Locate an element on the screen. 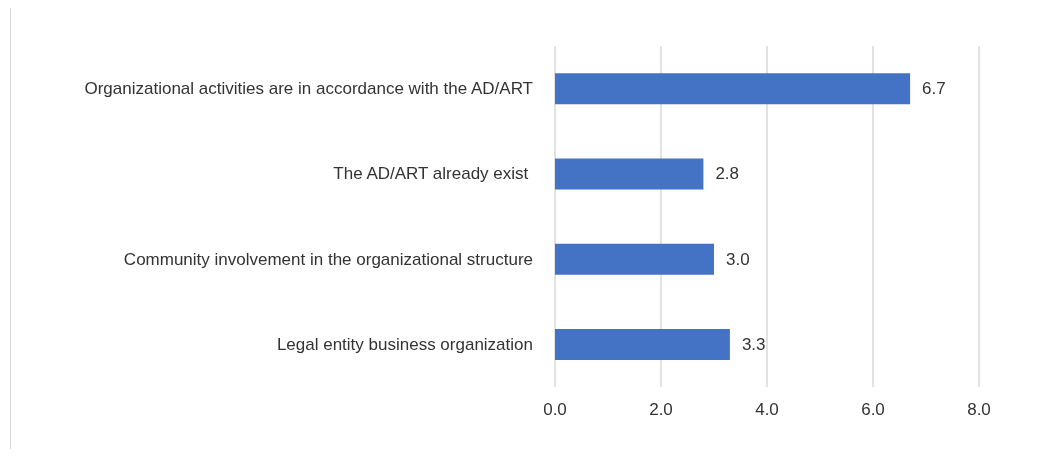 The image size is (1044, 457). y-tick-label: Legal entity business organization is located at coordinates (404, 344).